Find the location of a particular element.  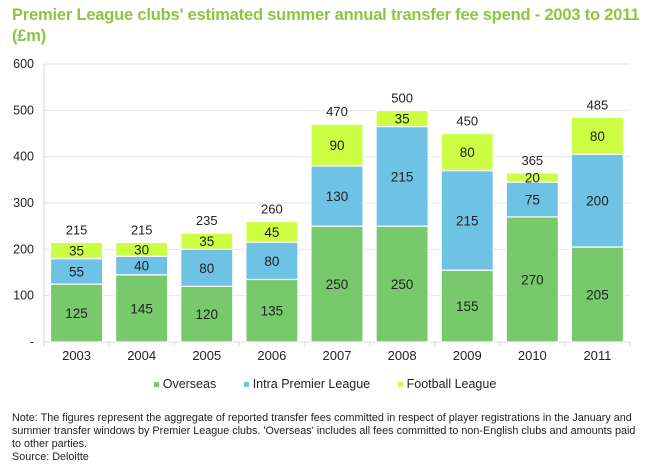

total-label: 470 is located at coordinates (337, 111).